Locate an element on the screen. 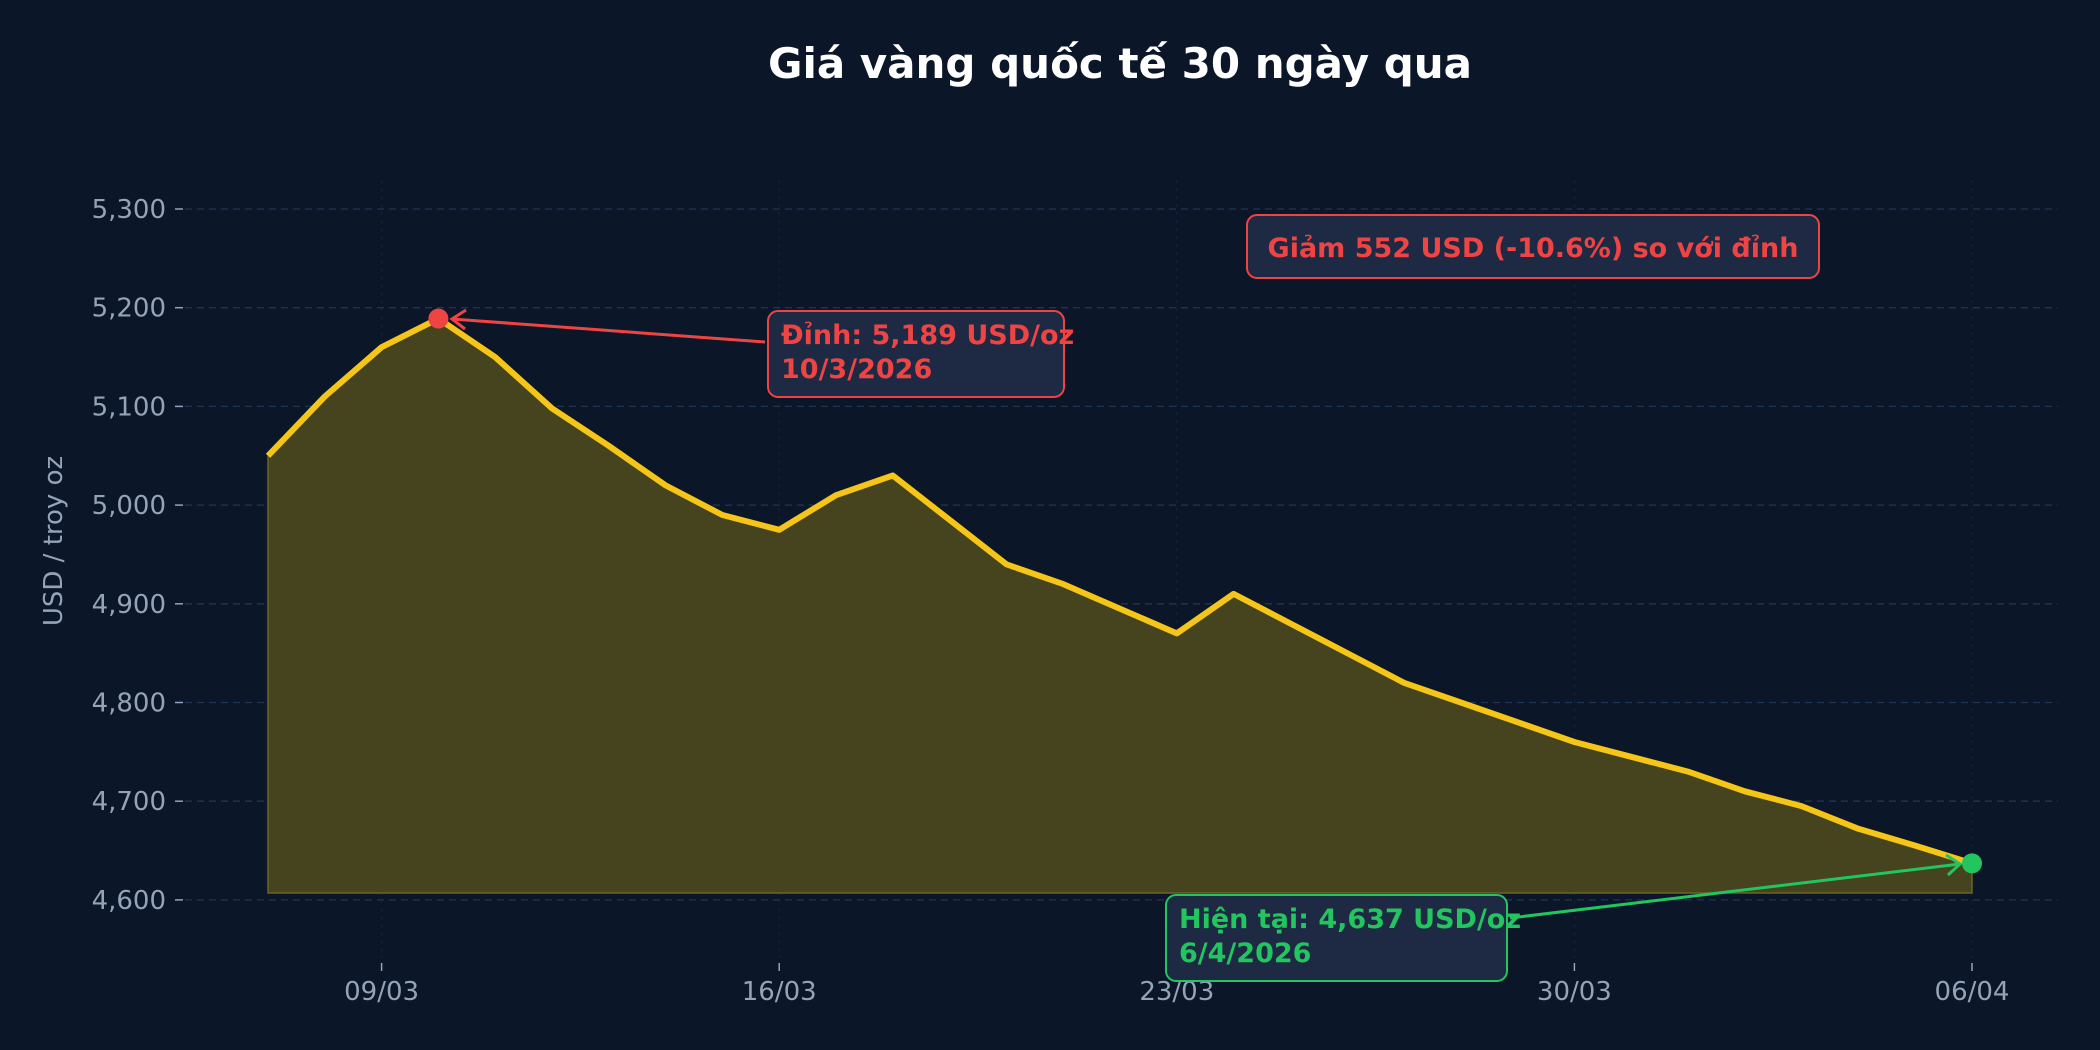 The width and height of the screenshot is (2100, 1050). current-arrow-head-icon is located at coordinates (1954, 865).